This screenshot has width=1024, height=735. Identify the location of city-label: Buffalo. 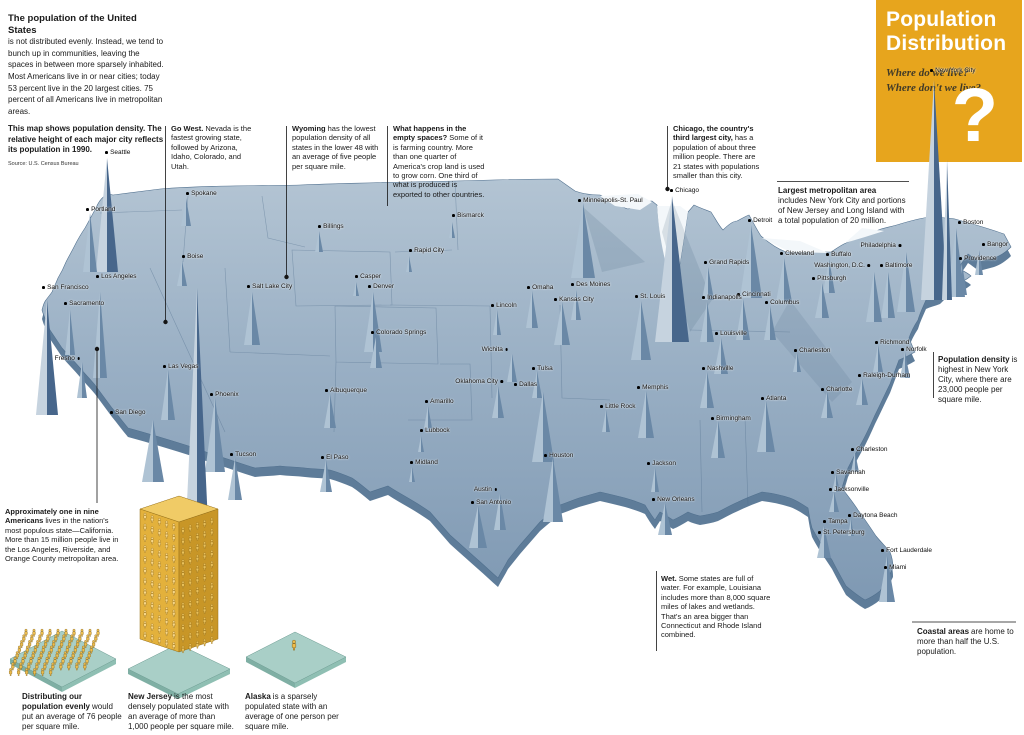
(838, 254).